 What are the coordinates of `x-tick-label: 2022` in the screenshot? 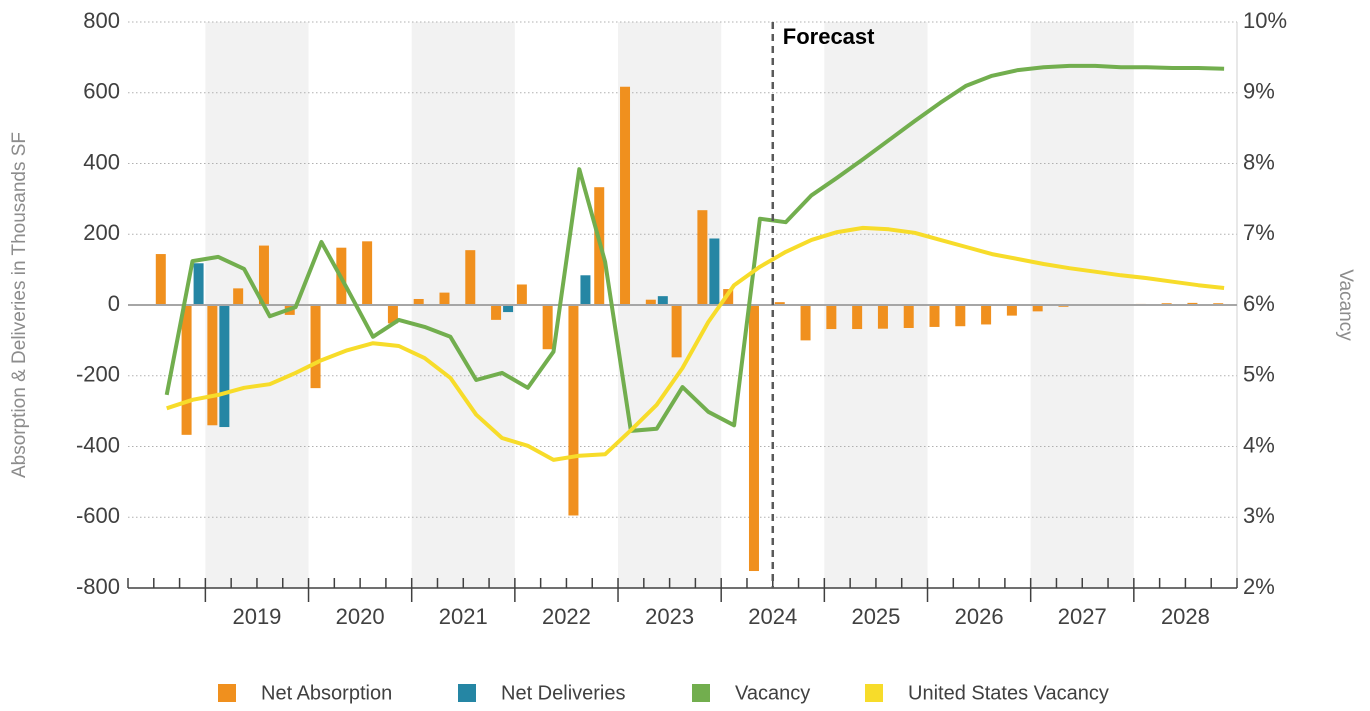 It's located at (566, 616).